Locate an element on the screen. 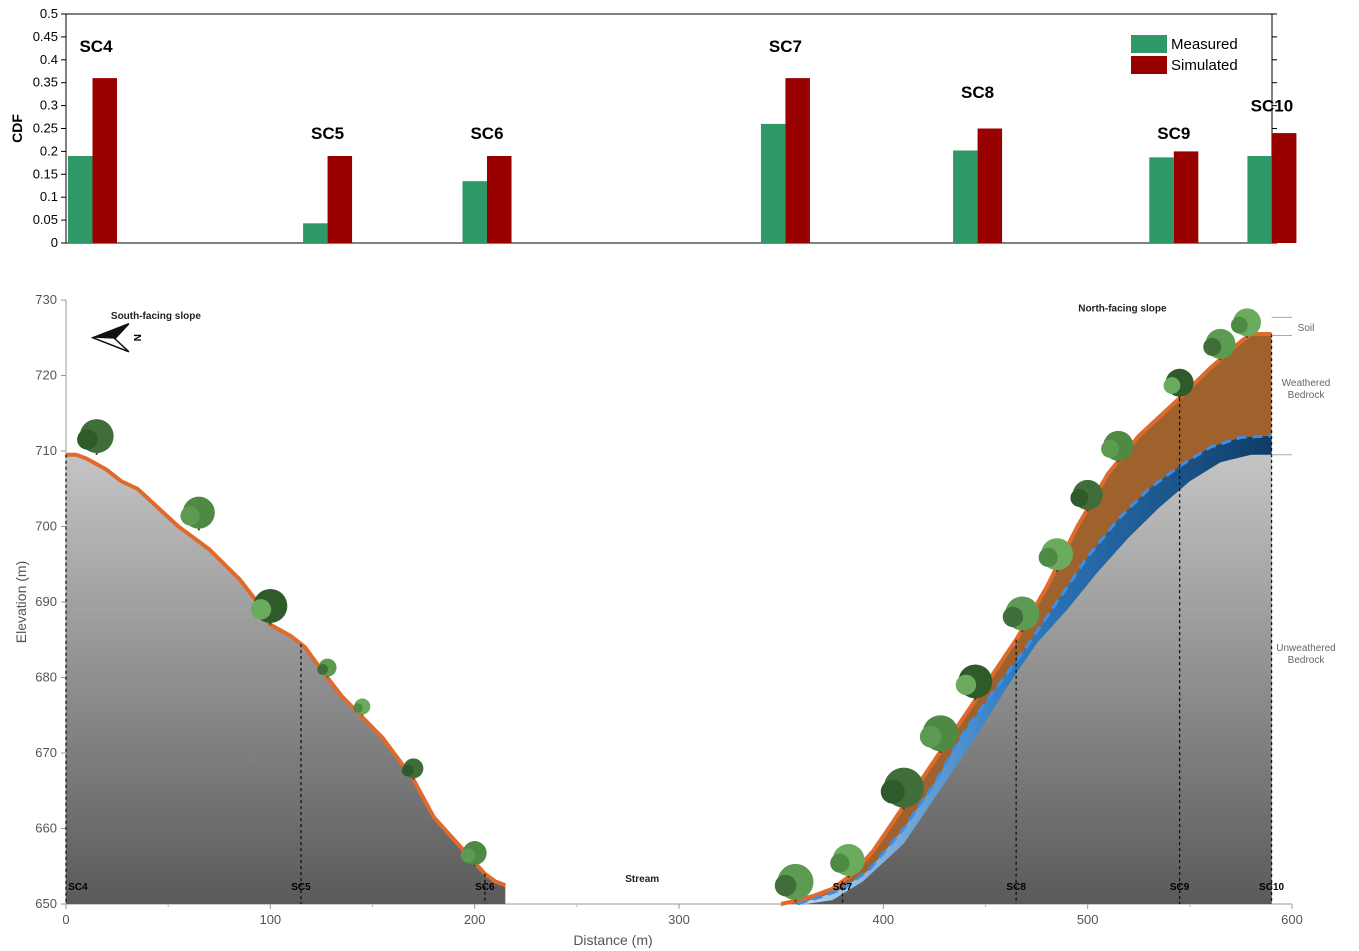 The image size is (1359, 951). stream-label: Stream is located at coordinates (642, 879).